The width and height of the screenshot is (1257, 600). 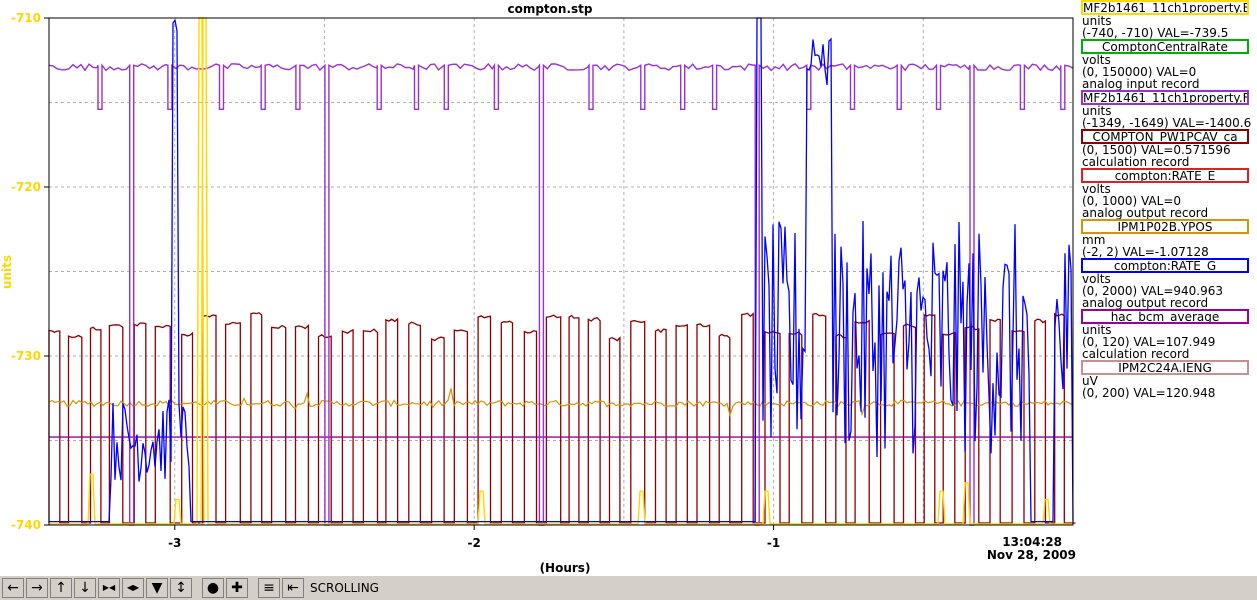 What do you see at coordinates (1165, 46) in the screenshot?
I see `legend-series-name: ComptonCentralRate` at bounding box center [1165, 46].